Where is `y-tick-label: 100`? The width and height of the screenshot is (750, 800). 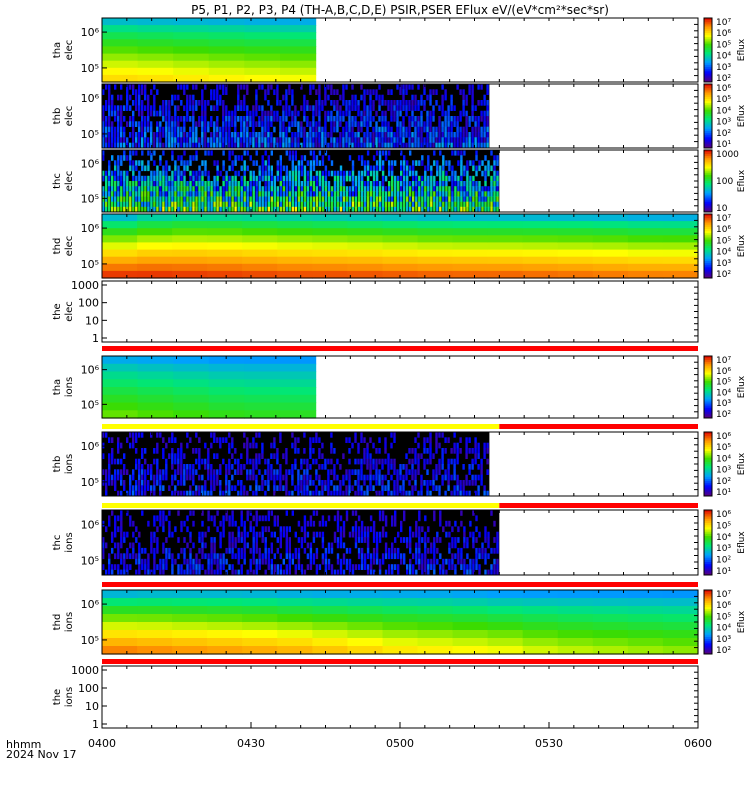 y-tick-label: 100 is located at coordinates (88, 303).